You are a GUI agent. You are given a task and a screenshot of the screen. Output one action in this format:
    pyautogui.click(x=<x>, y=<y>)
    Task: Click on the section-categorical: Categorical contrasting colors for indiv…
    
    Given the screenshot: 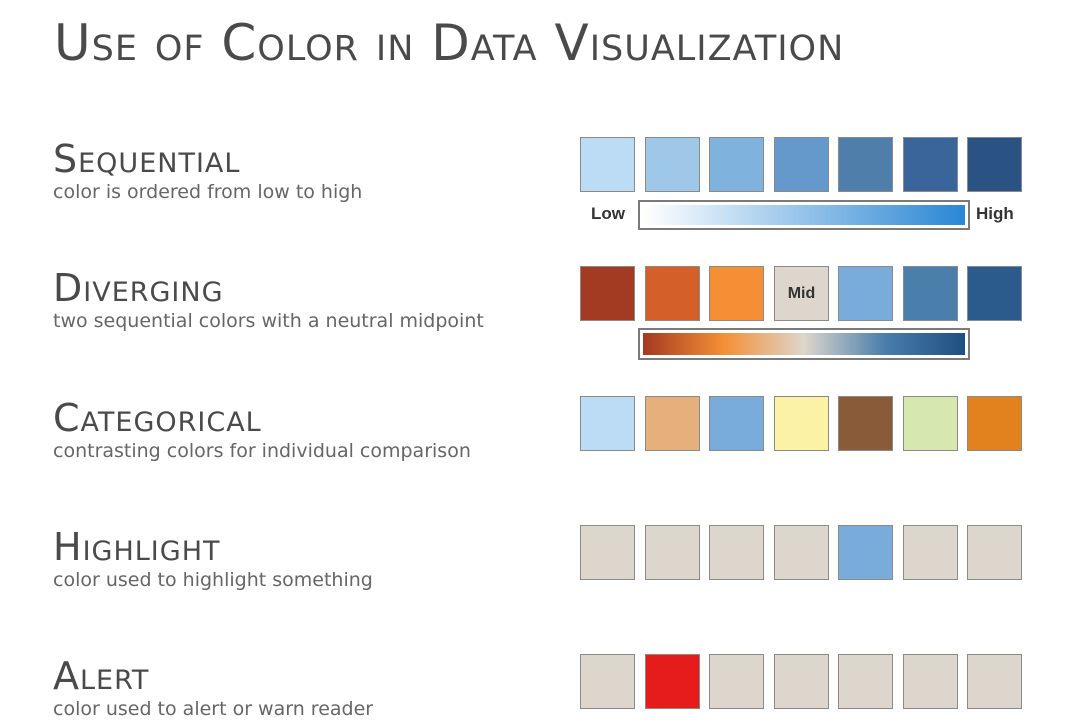 What is the action you would take?
    pyautogui.click(x=540, y=436)
    